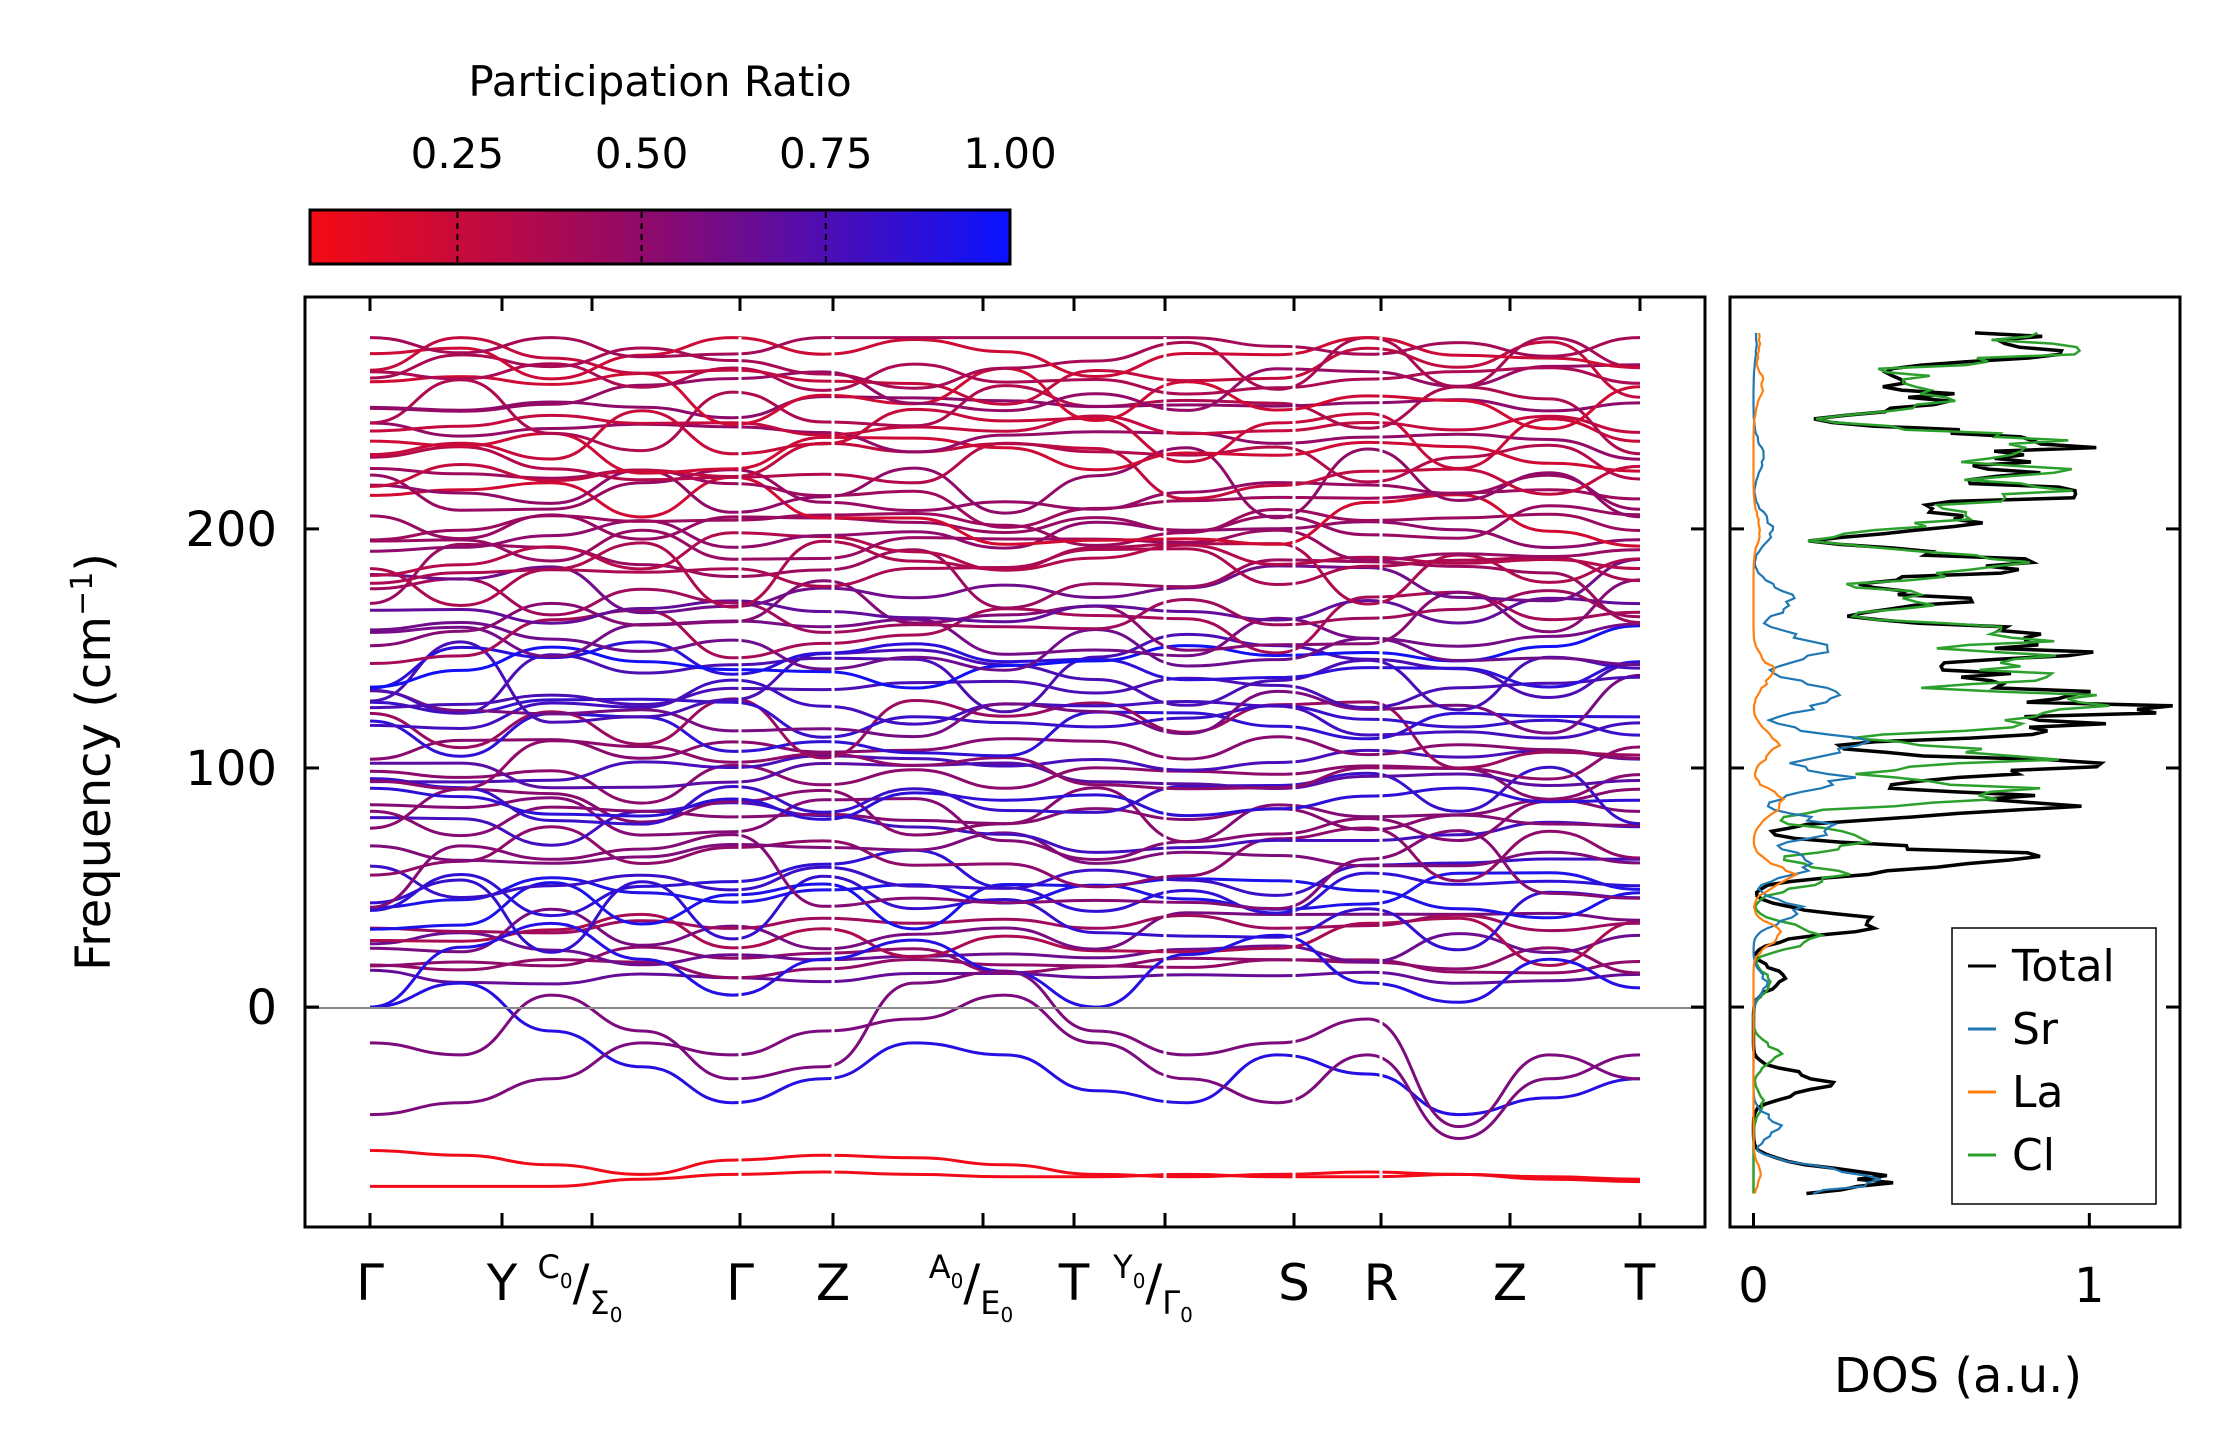 The width and height of the screenshot is (2222, 1455). What do you see at coordinates (734, 195) in the screenshot?
I see `colorbar-ticks: 0.25 0.50 0.75 1.00` at bounding box center [734, 195].